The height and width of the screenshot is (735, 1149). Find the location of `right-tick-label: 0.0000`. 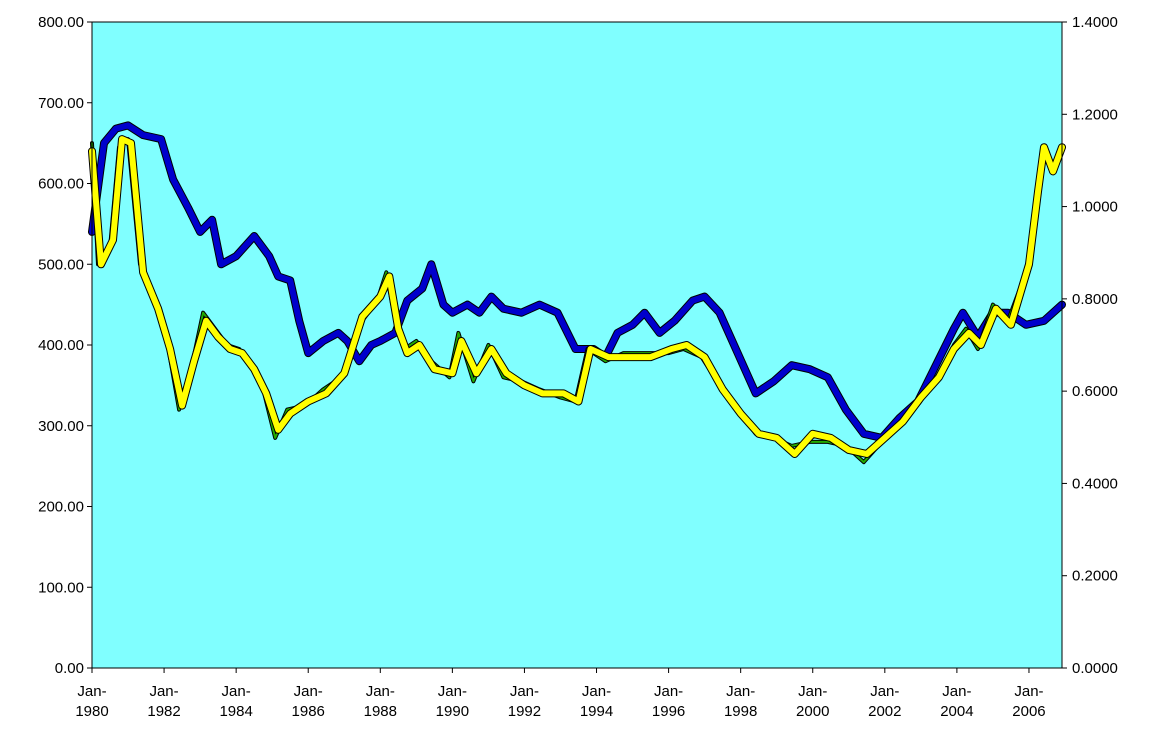

right-tick-label: 0.0000 is located at coordinates (1095, 668).